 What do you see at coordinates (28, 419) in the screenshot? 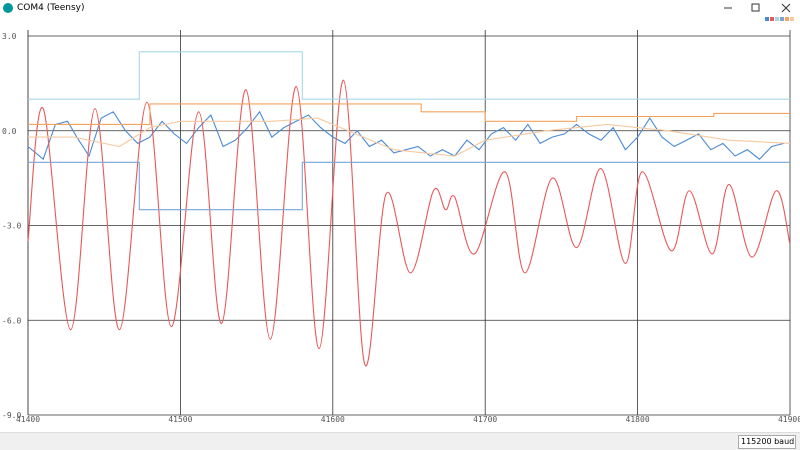
I see `x-tick-label: 41400` at bounding box center [28, 419].